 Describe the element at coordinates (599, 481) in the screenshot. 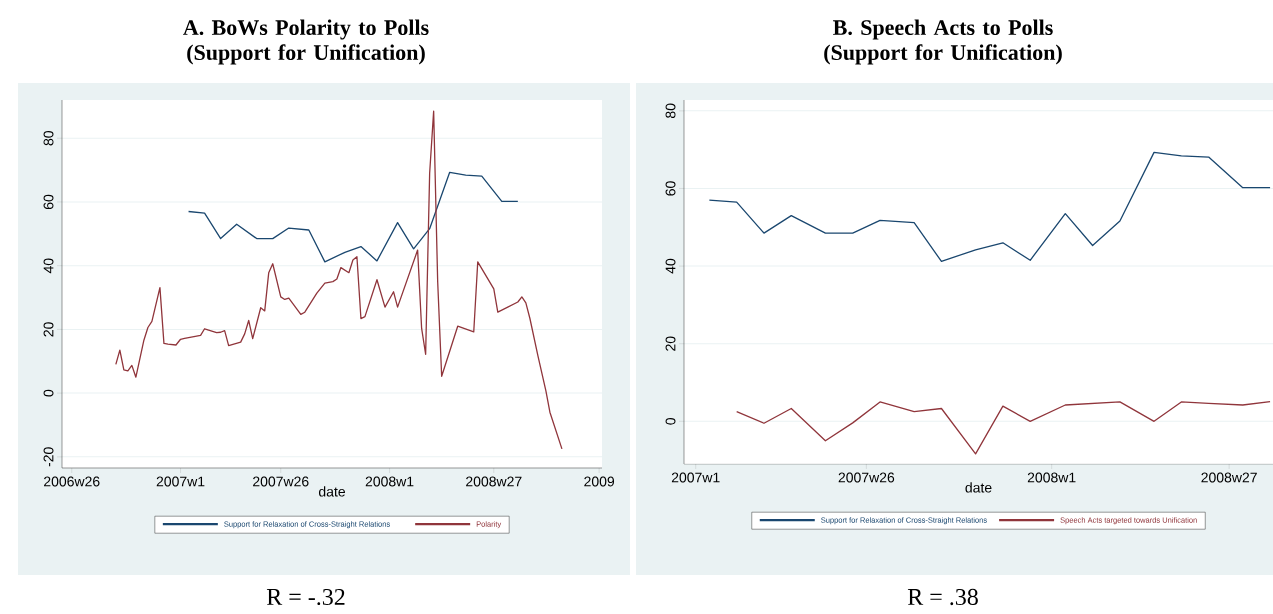

I see `x-tick-label: 2009` at that location.